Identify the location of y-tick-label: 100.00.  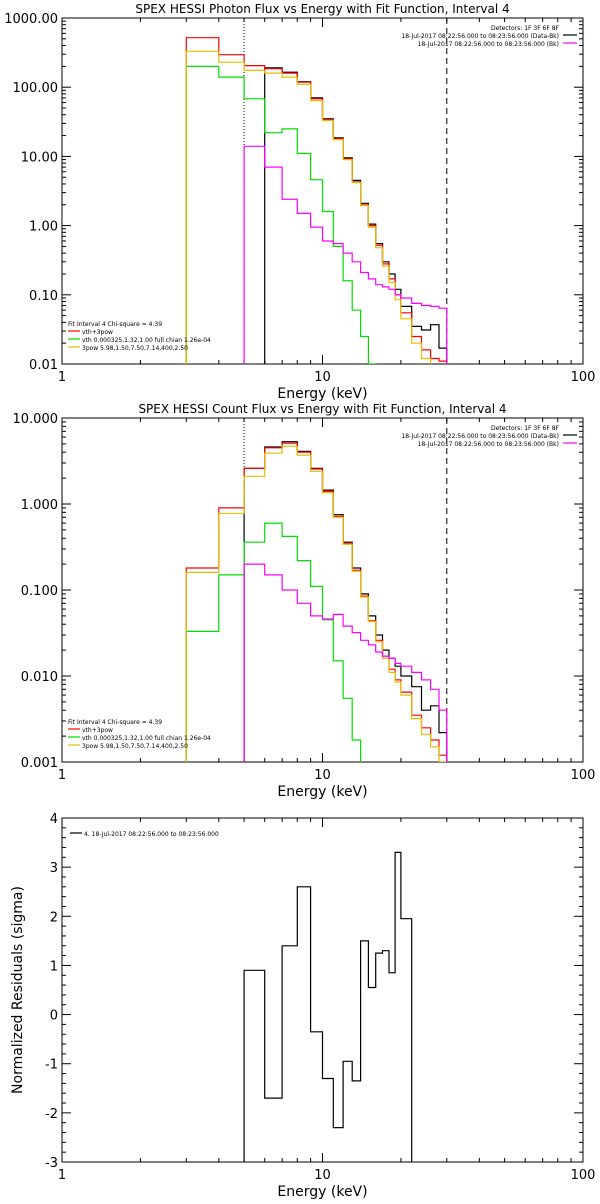
(36, 88).